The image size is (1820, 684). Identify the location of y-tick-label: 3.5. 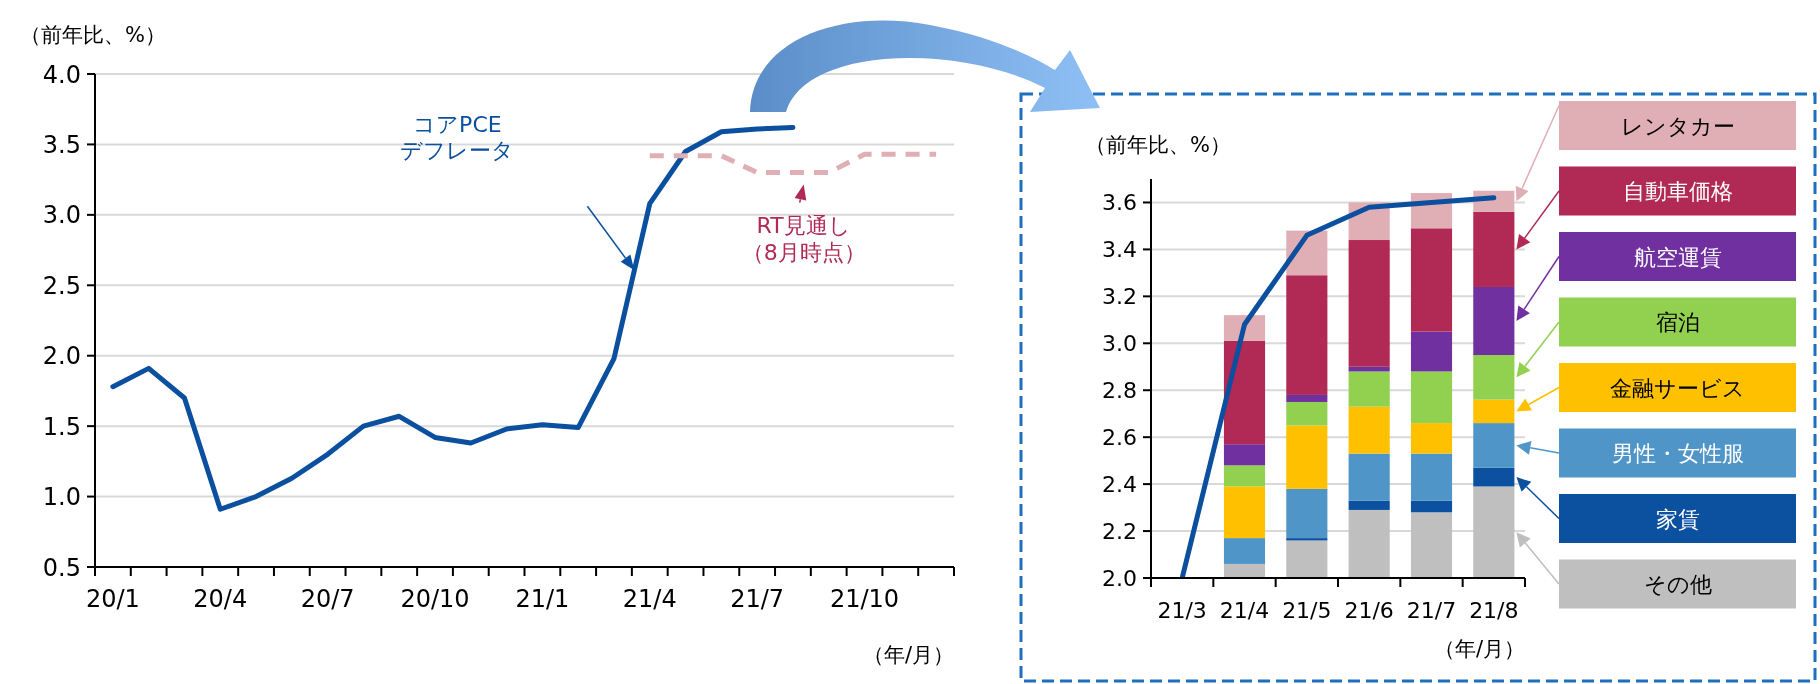
(61, 145).